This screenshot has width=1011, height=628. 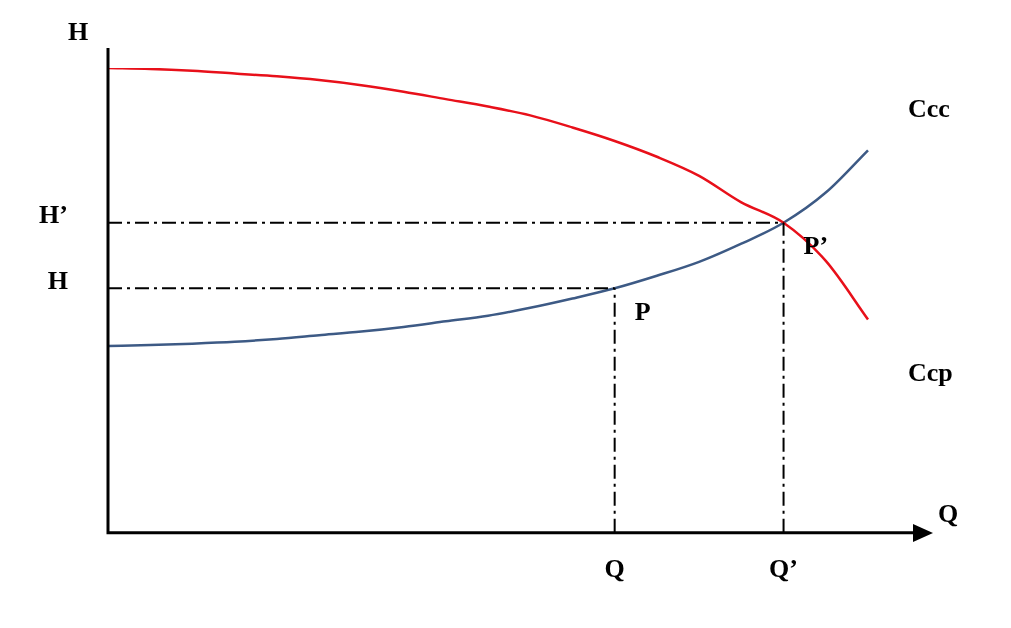 I want to click on series-label: Ccc, so click(x=929, y=108).